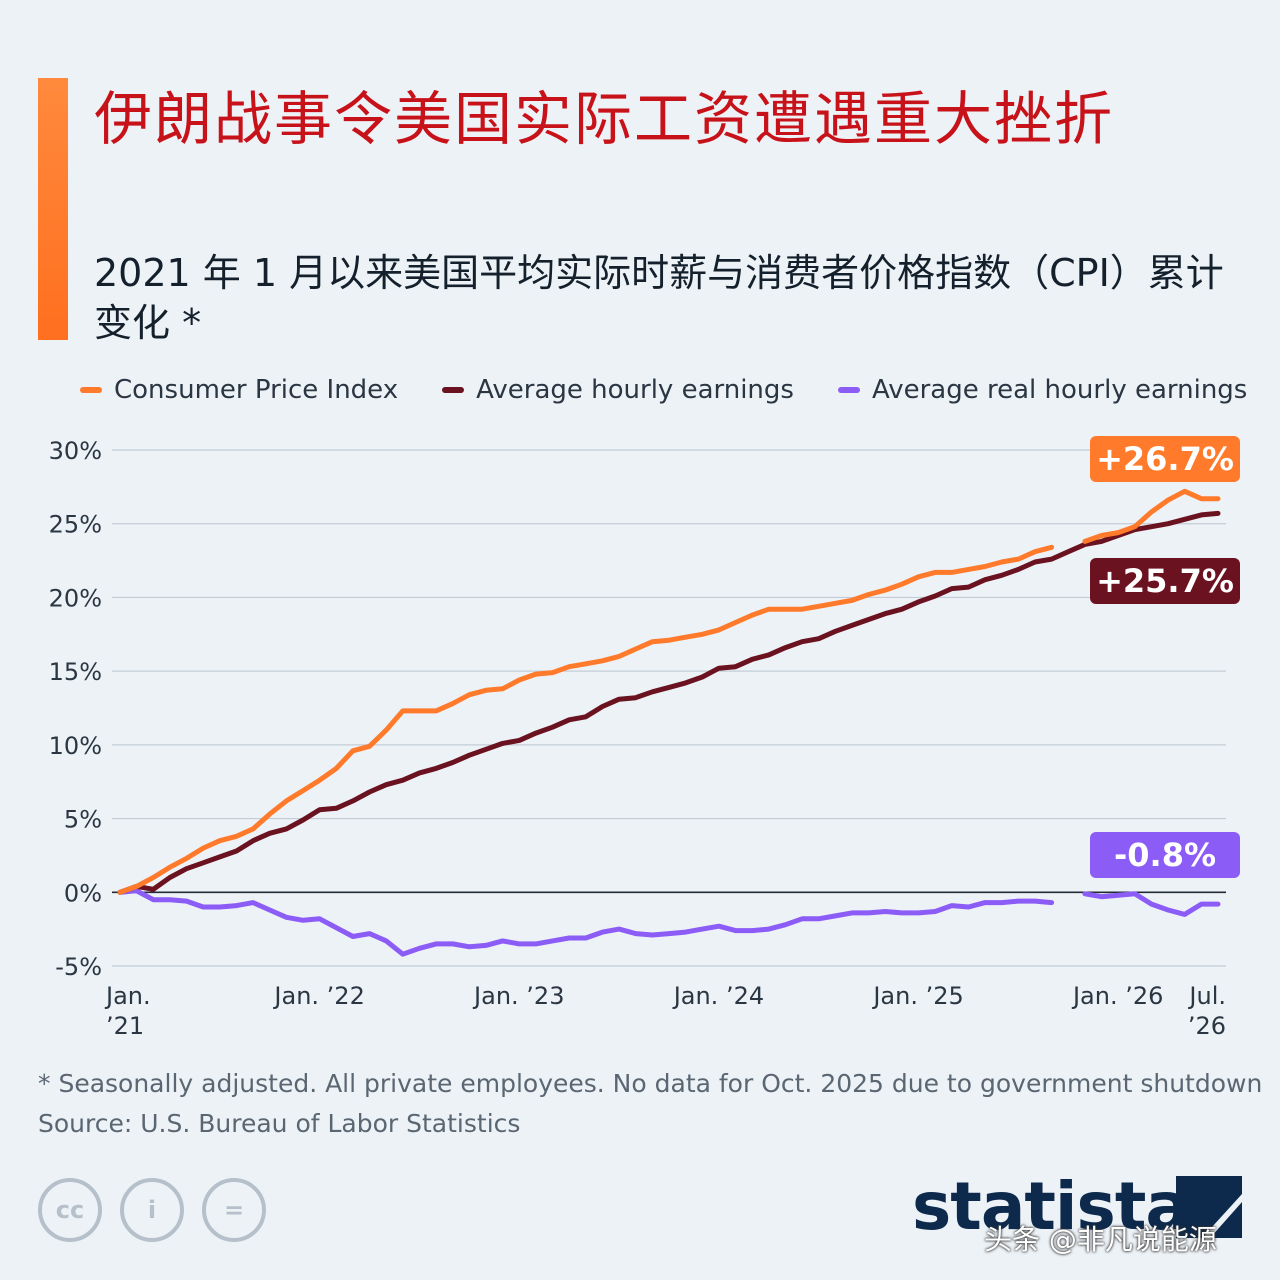  What do you see at coordinates (1117, 996) in the screenshot?
I see `x-tick-label: Jan. ’26` at bounding box center [1117, 996].